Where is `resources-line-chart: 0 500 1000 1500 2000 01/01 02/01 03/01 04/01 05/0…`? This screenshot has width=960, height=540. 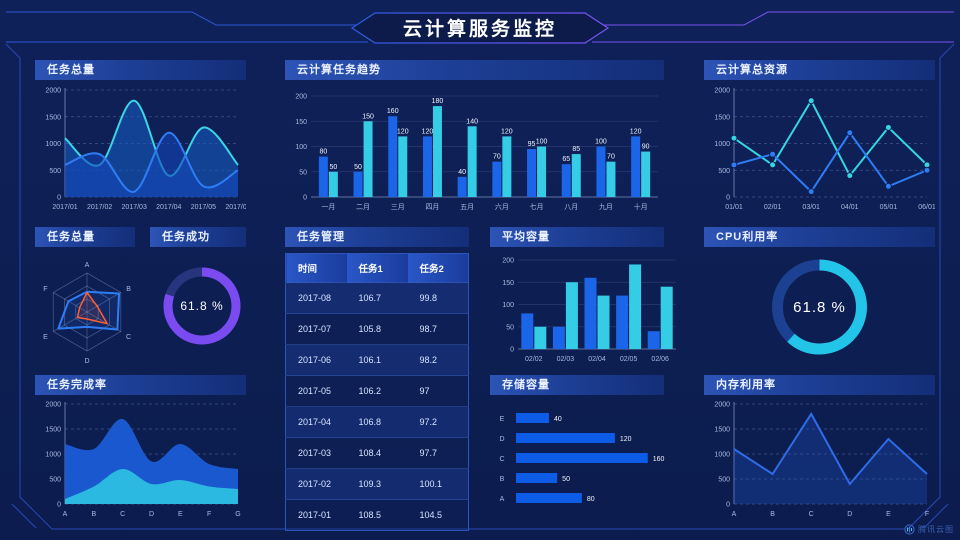
resources-line-chart: 0 500 1000 1500 2000 01/01 02/01 03/01 04/01 05/0… is located at coordinates (819, 147).